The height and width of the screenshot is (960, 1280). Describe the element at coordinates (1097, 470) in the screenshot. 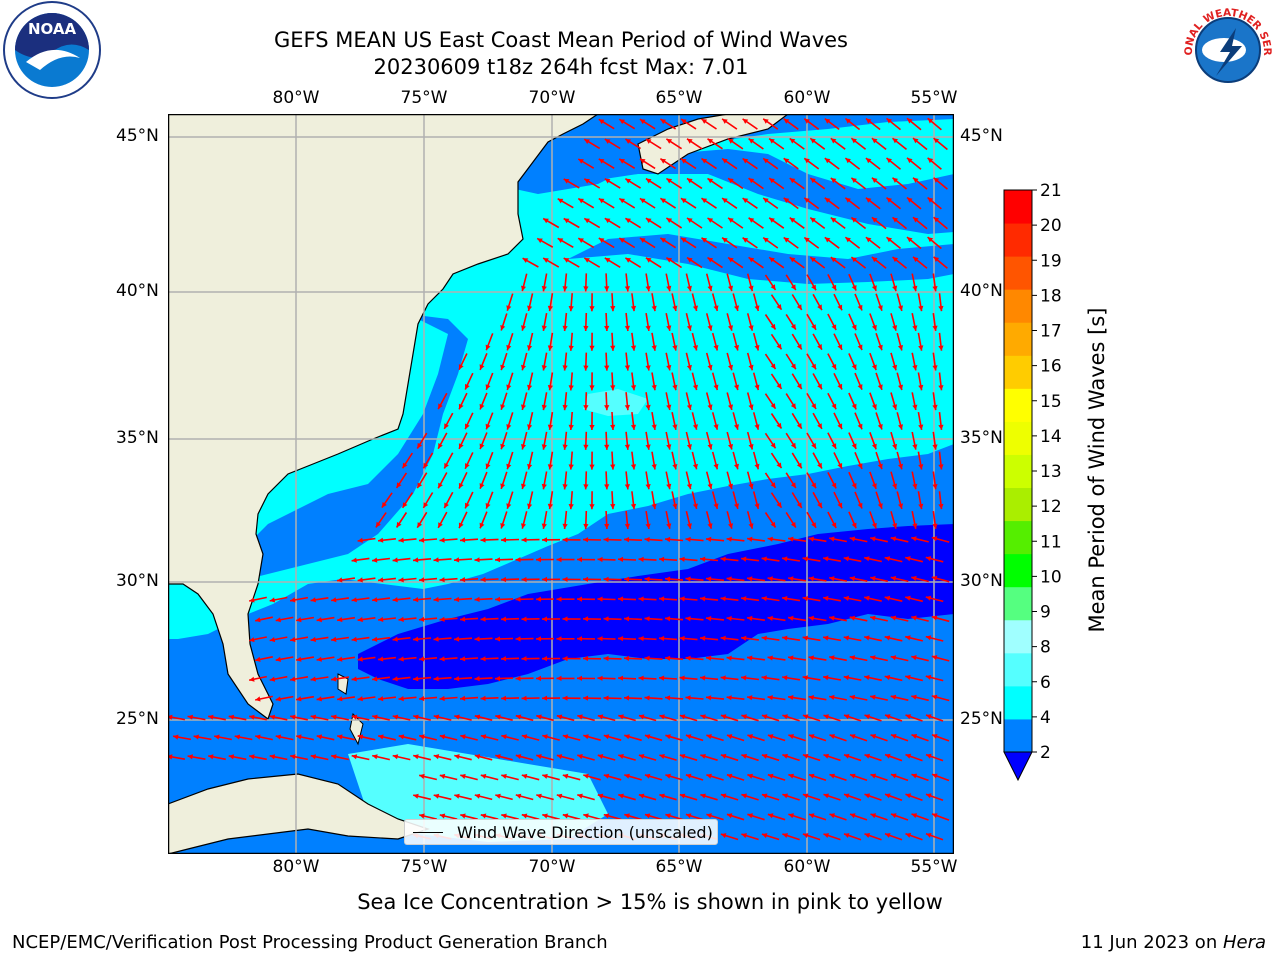

I see `colorbar-label: Mean Period of Wind Waves [s]` at that location.